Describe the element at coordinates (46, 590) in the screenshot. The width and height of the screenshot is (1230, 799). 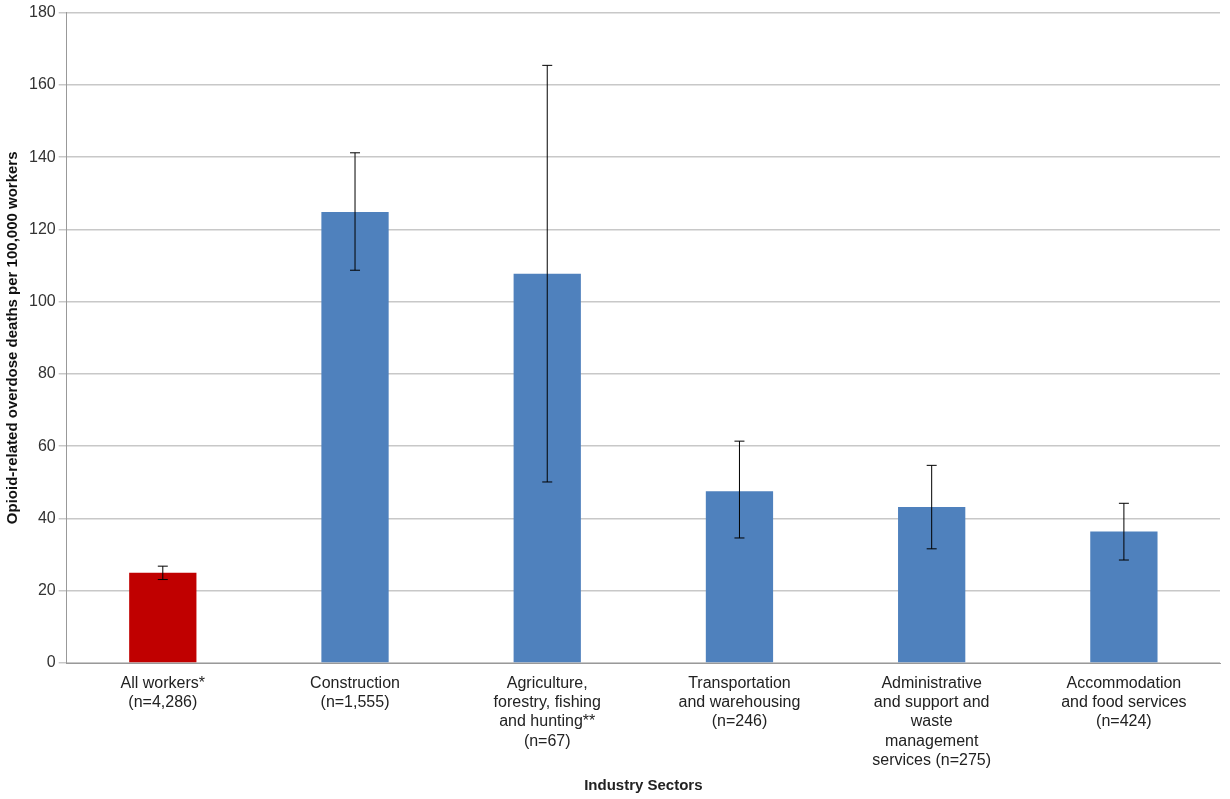
I see `y-tick-label: 20` at that location.